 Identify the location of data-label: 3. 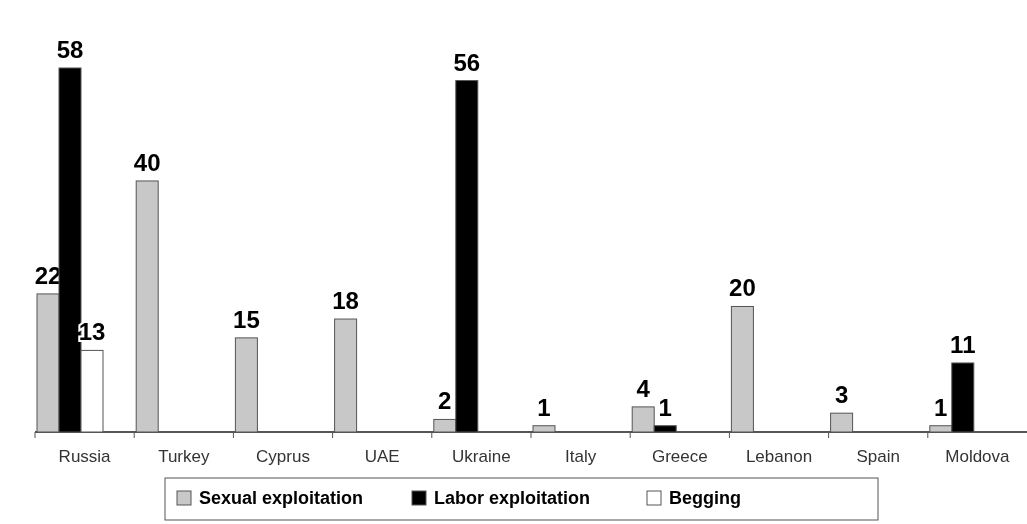
(841, 395).